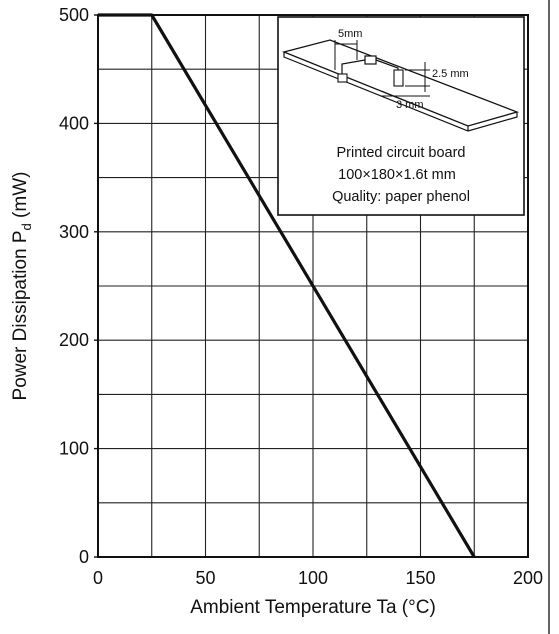  I want to click on y-tick-label: 100, so click(74, 449).